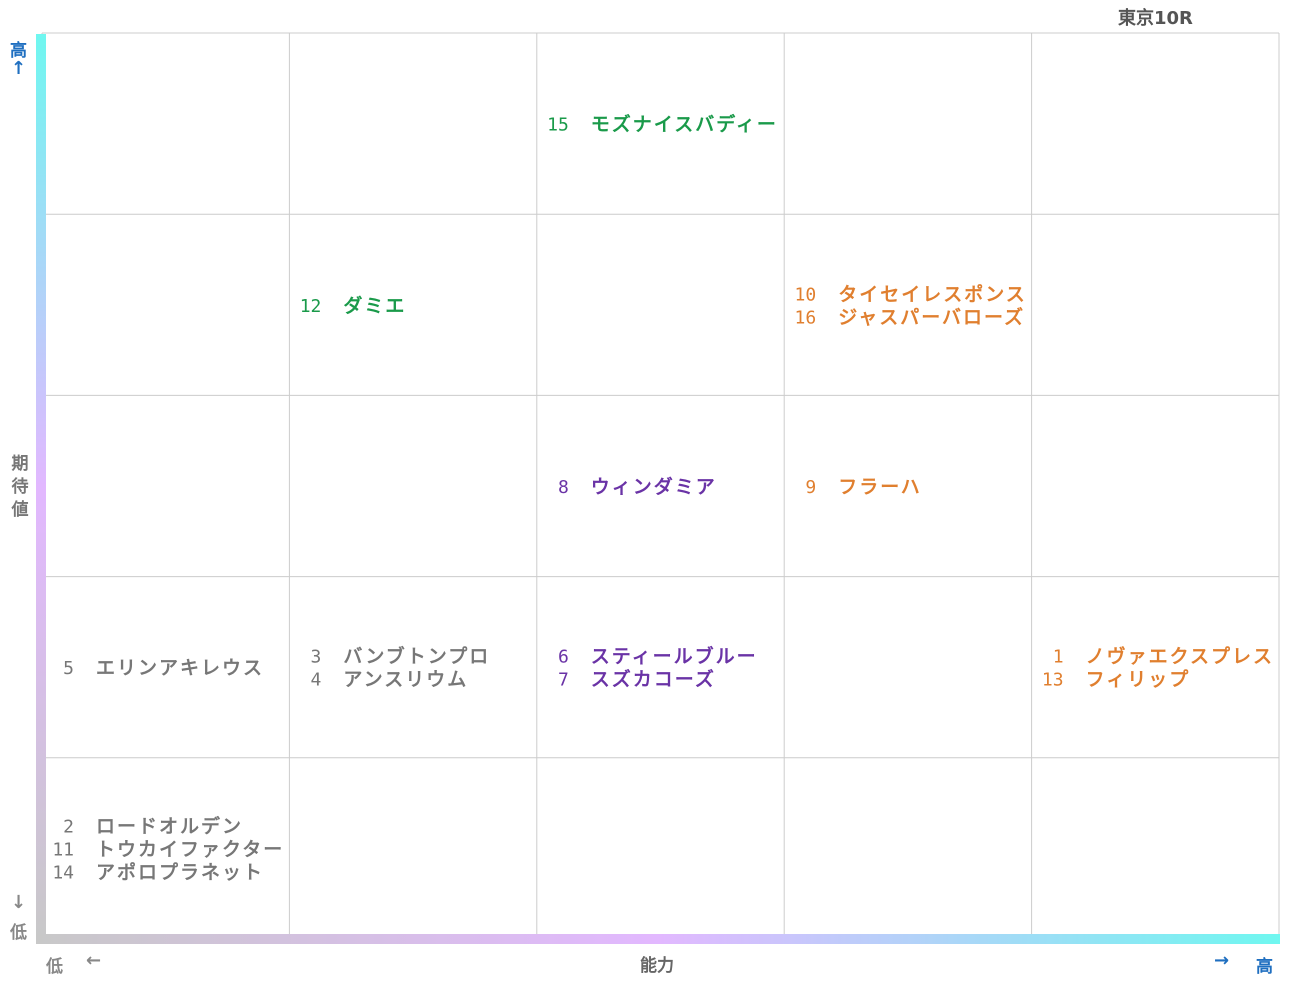 Image resolution: width=1291 pixels, height=983 pixels. What do you see at coordinates (180, 871) in the screenshot?
I see `horse-name: アポロプラネット` at bounding box center [180, 871].